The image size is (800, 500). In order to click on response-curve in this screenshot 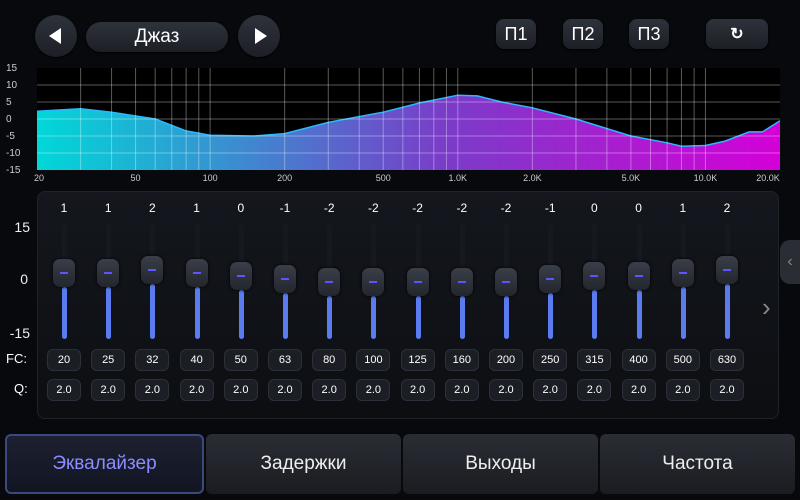, I will do `click(408, 120)`.